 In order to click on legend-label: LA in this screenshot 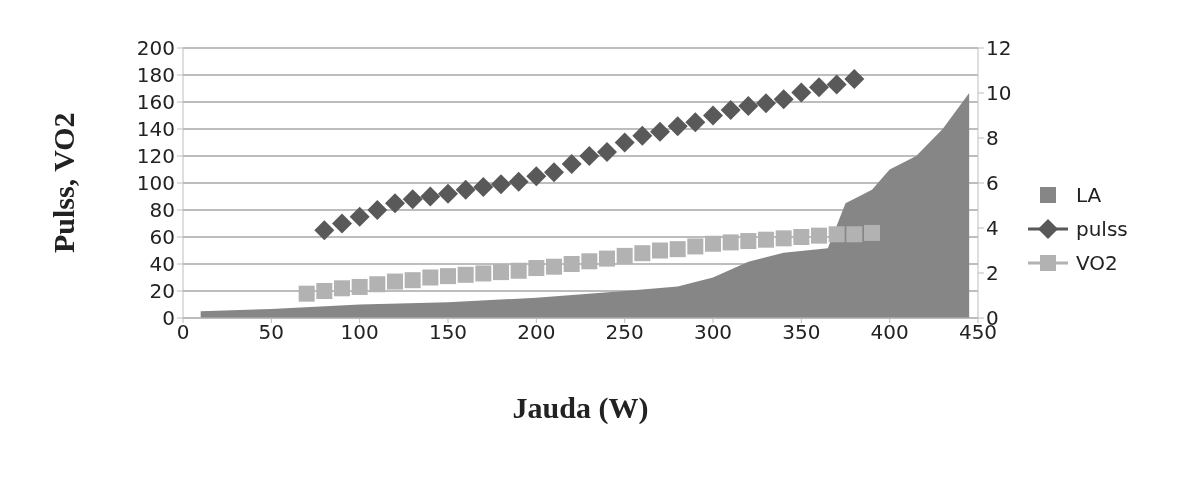, I will do `click(1089, 195)`.